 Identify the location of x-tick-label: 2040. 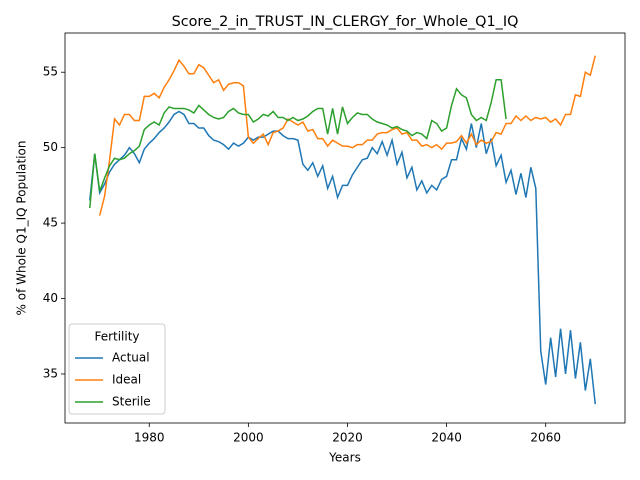
(446, 438).